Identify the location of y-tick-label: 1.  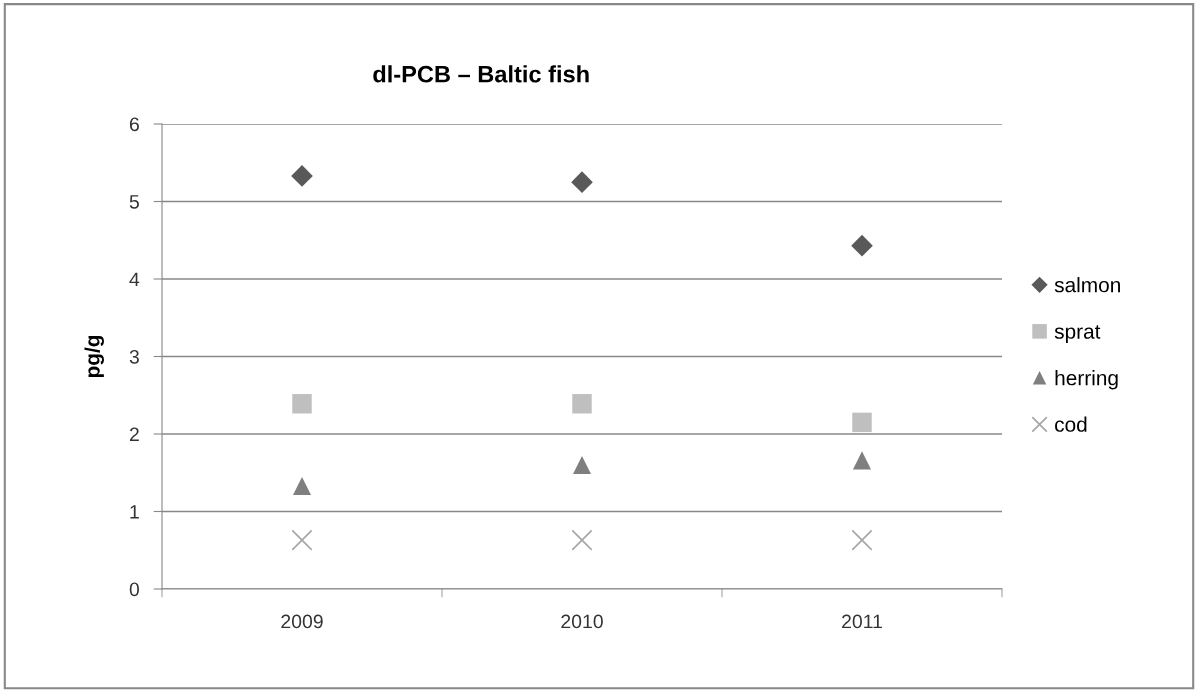
(134, 512).